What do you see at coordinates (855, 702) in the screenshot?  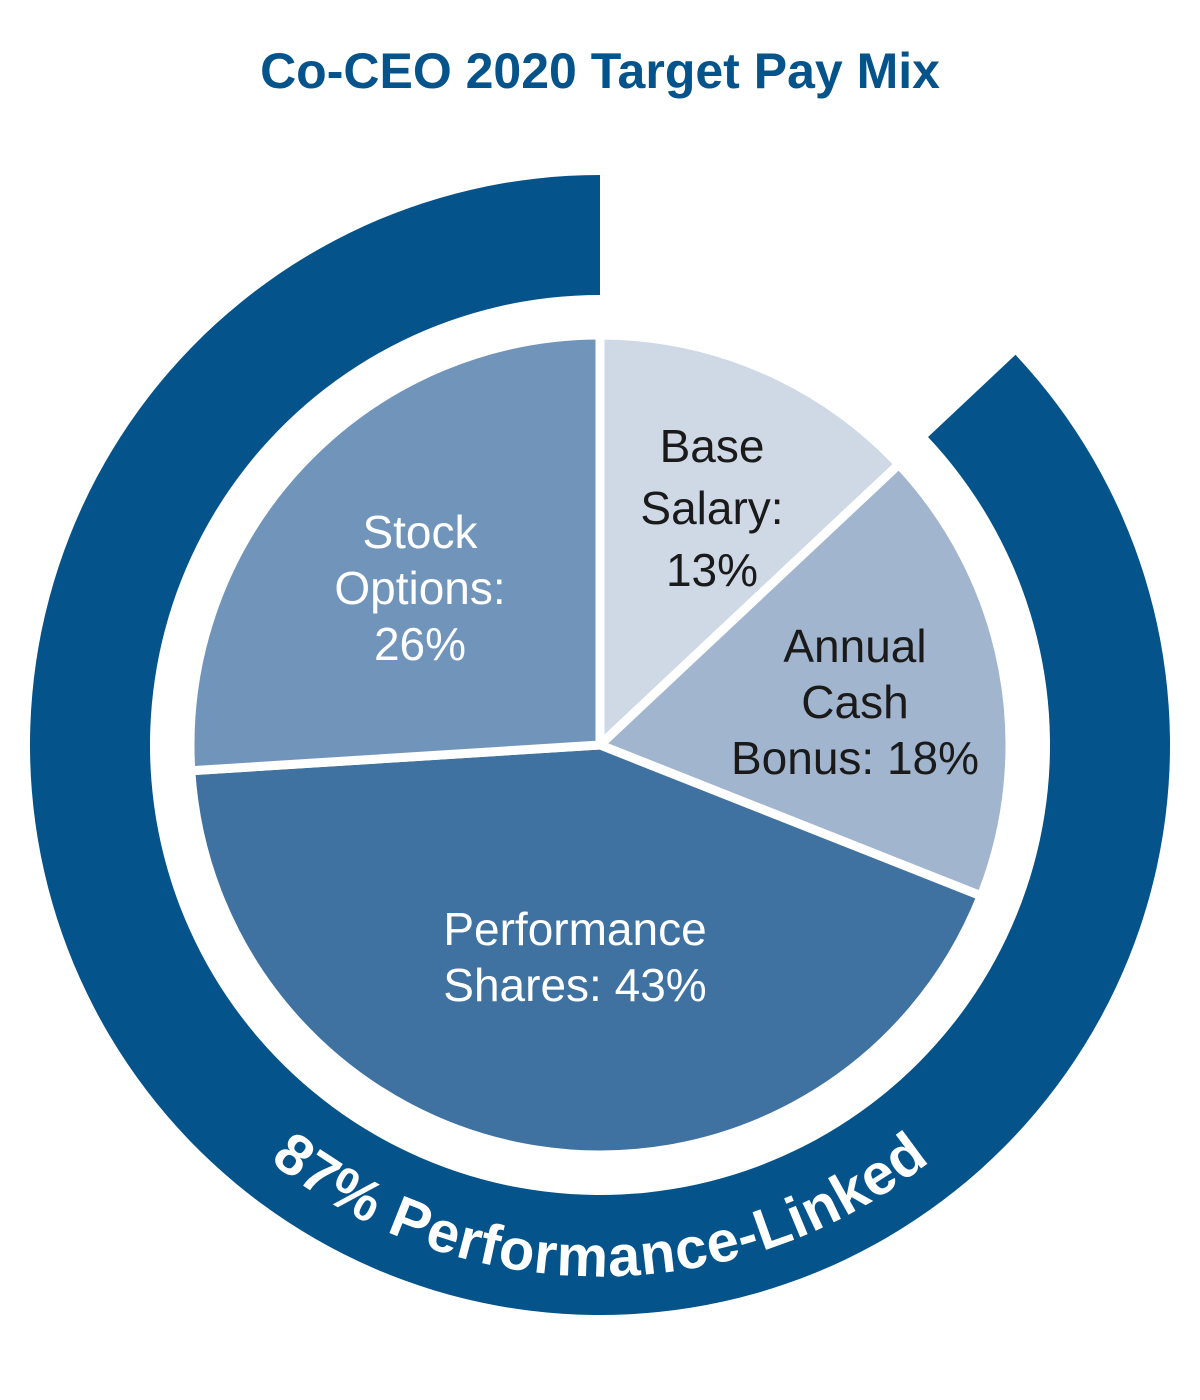 I see `slice-label: Annual Cash Bonus: 18%` at bounding box center [855, 702].